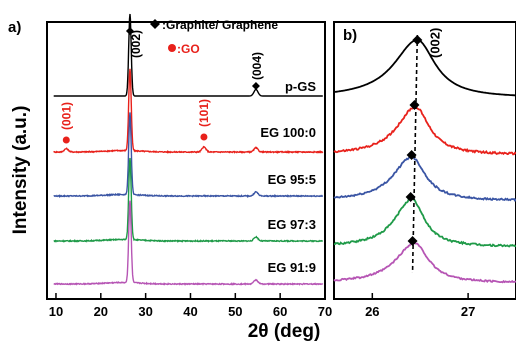  I want to click on series-label-2: EG 95:5, so click(292, 179).